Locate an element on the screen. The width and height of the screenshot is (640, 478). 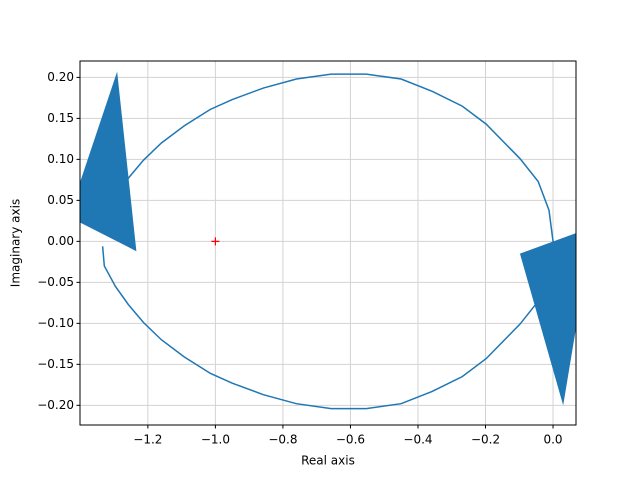
y-axis-label: Imaginary axis is located at coordinates (16, 243).